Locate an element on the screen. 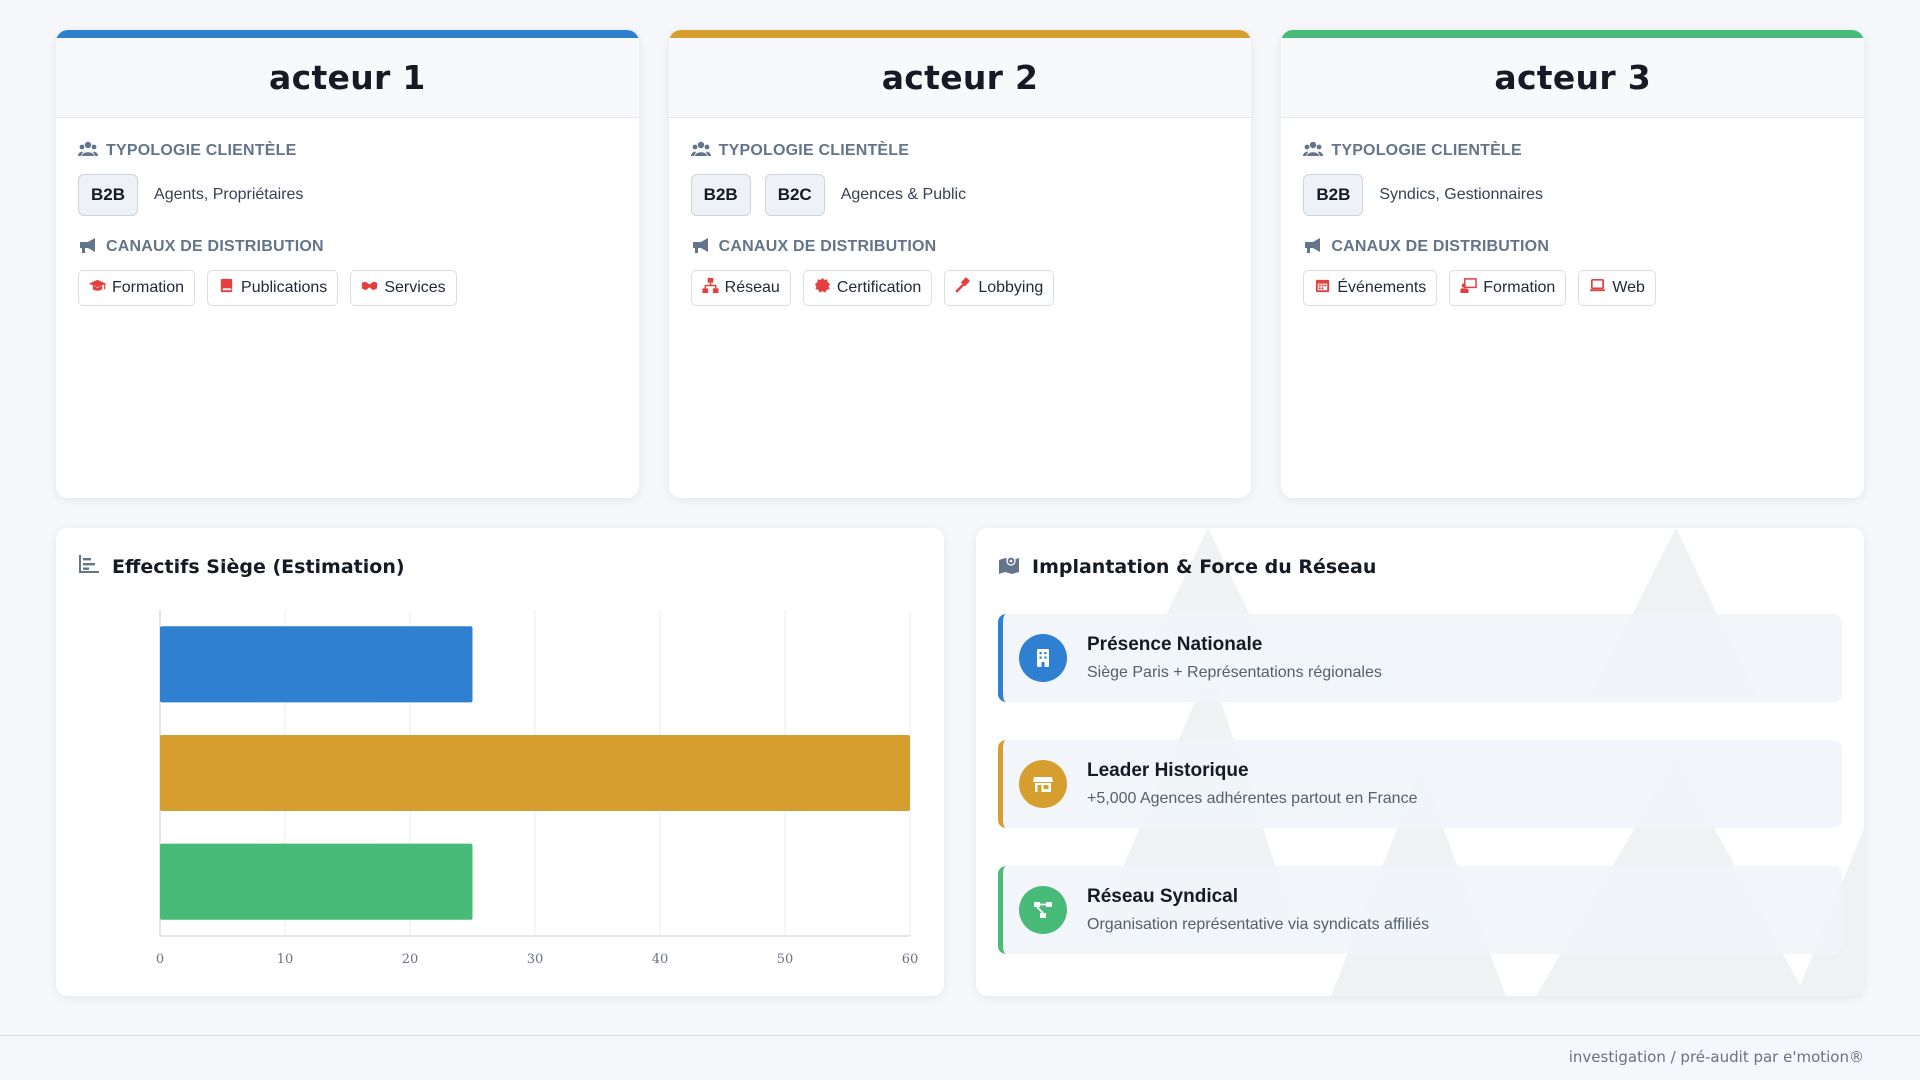 The width and height of the screenshot is (1920, 1080). network-item-title: Leader Historique is located at coordinates (1168, 770).